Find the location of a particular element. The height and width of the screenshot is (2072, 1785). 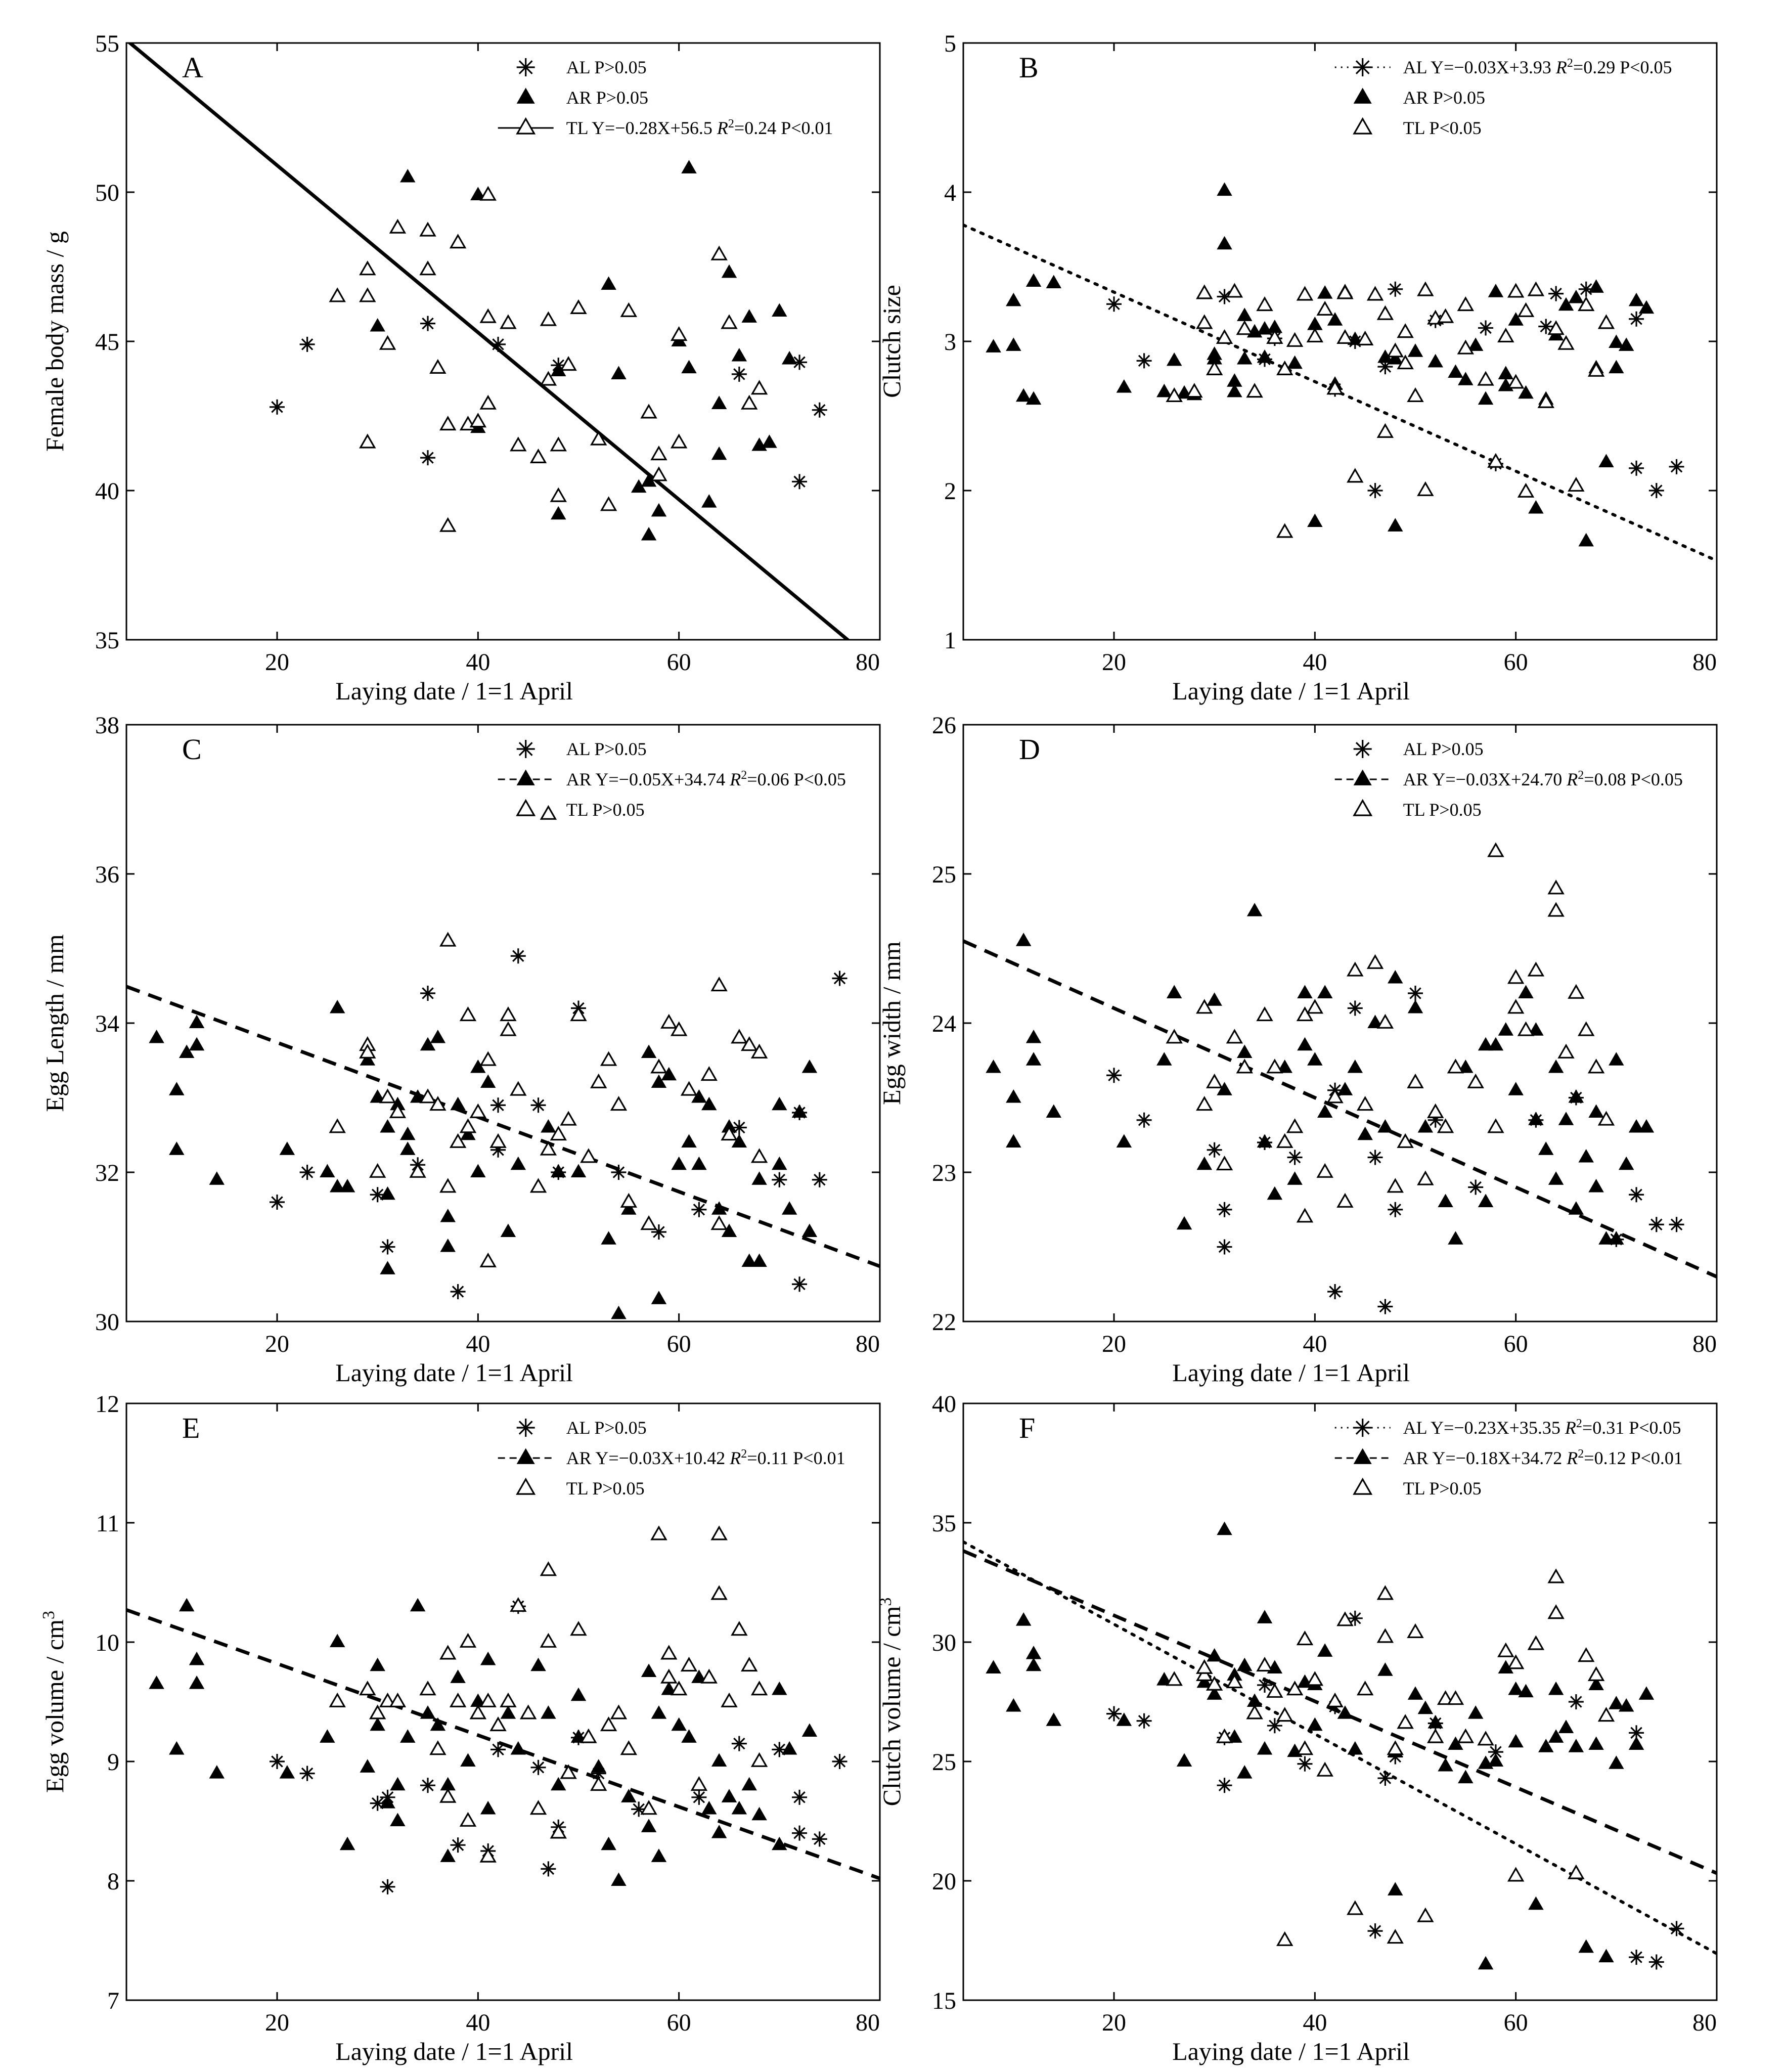

plot-frame is located at coordinates (1340, 1701).